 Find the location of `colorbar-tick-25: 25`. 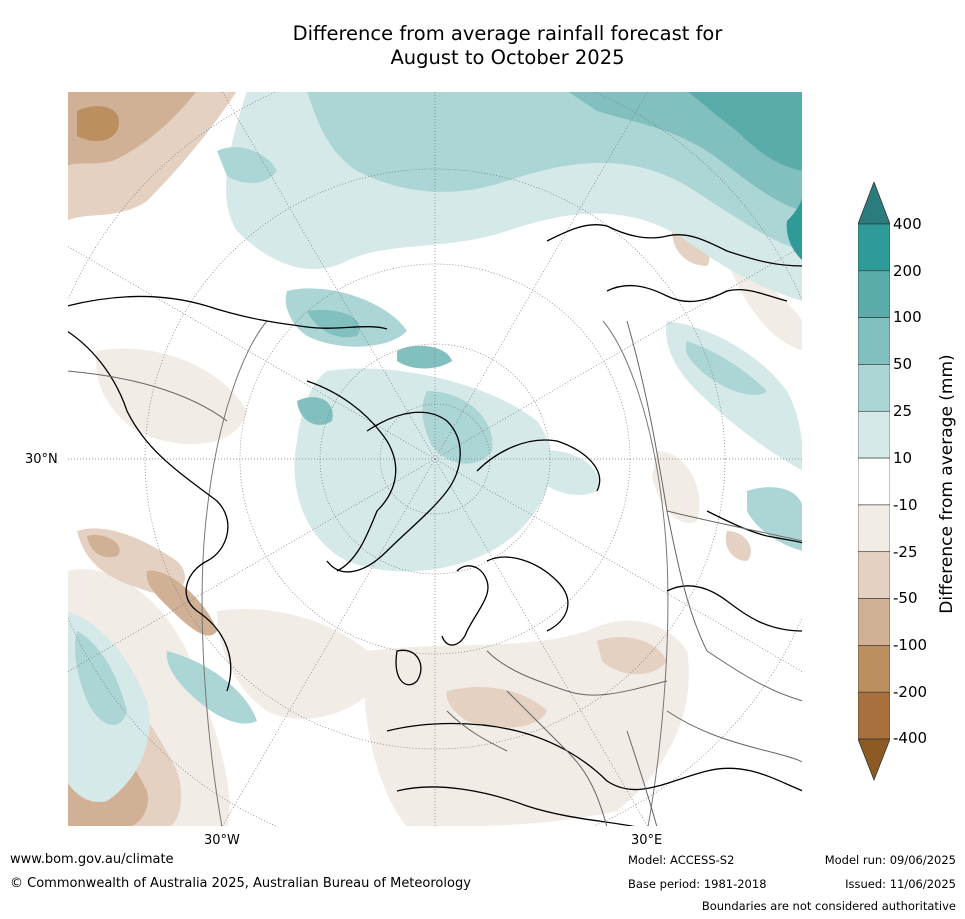

colorbar-tick-25: 25 is located at coordinates (903, 411).